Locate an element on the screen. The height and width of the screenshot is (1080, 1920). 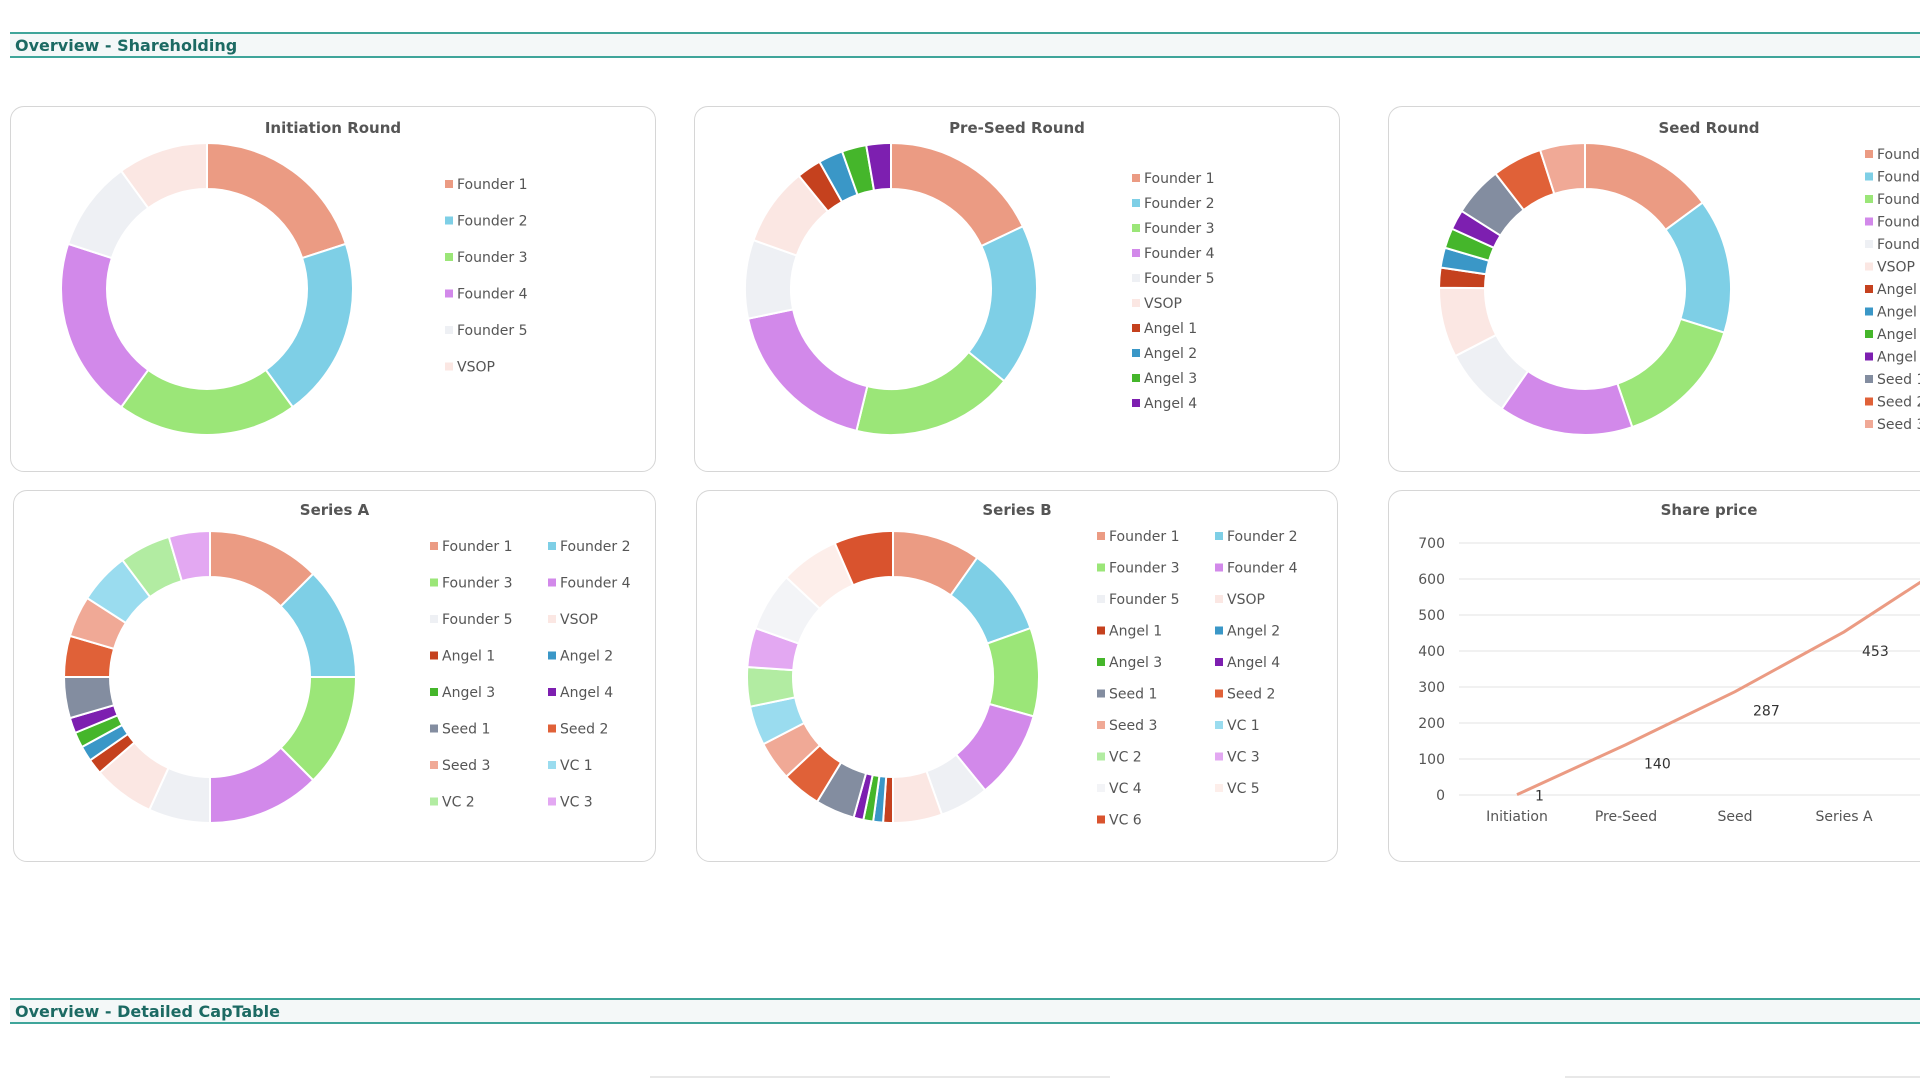
chart-title: Pre-Seed Round is located at coordinates (1017, 128).